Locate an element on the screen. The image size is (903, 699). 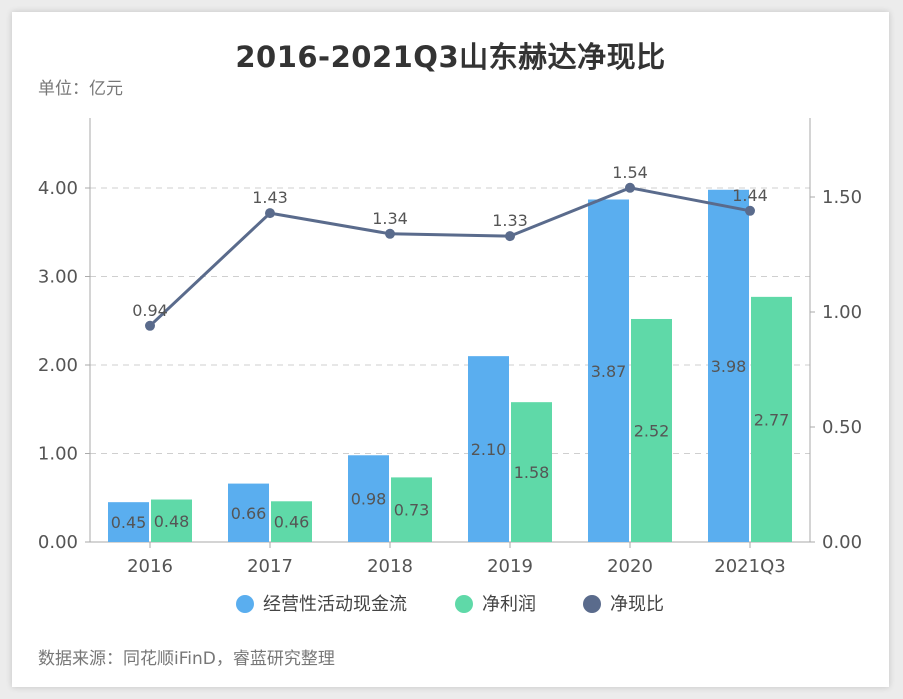
ratio-value-label: 1.43 is located at coordinates (270, 197).